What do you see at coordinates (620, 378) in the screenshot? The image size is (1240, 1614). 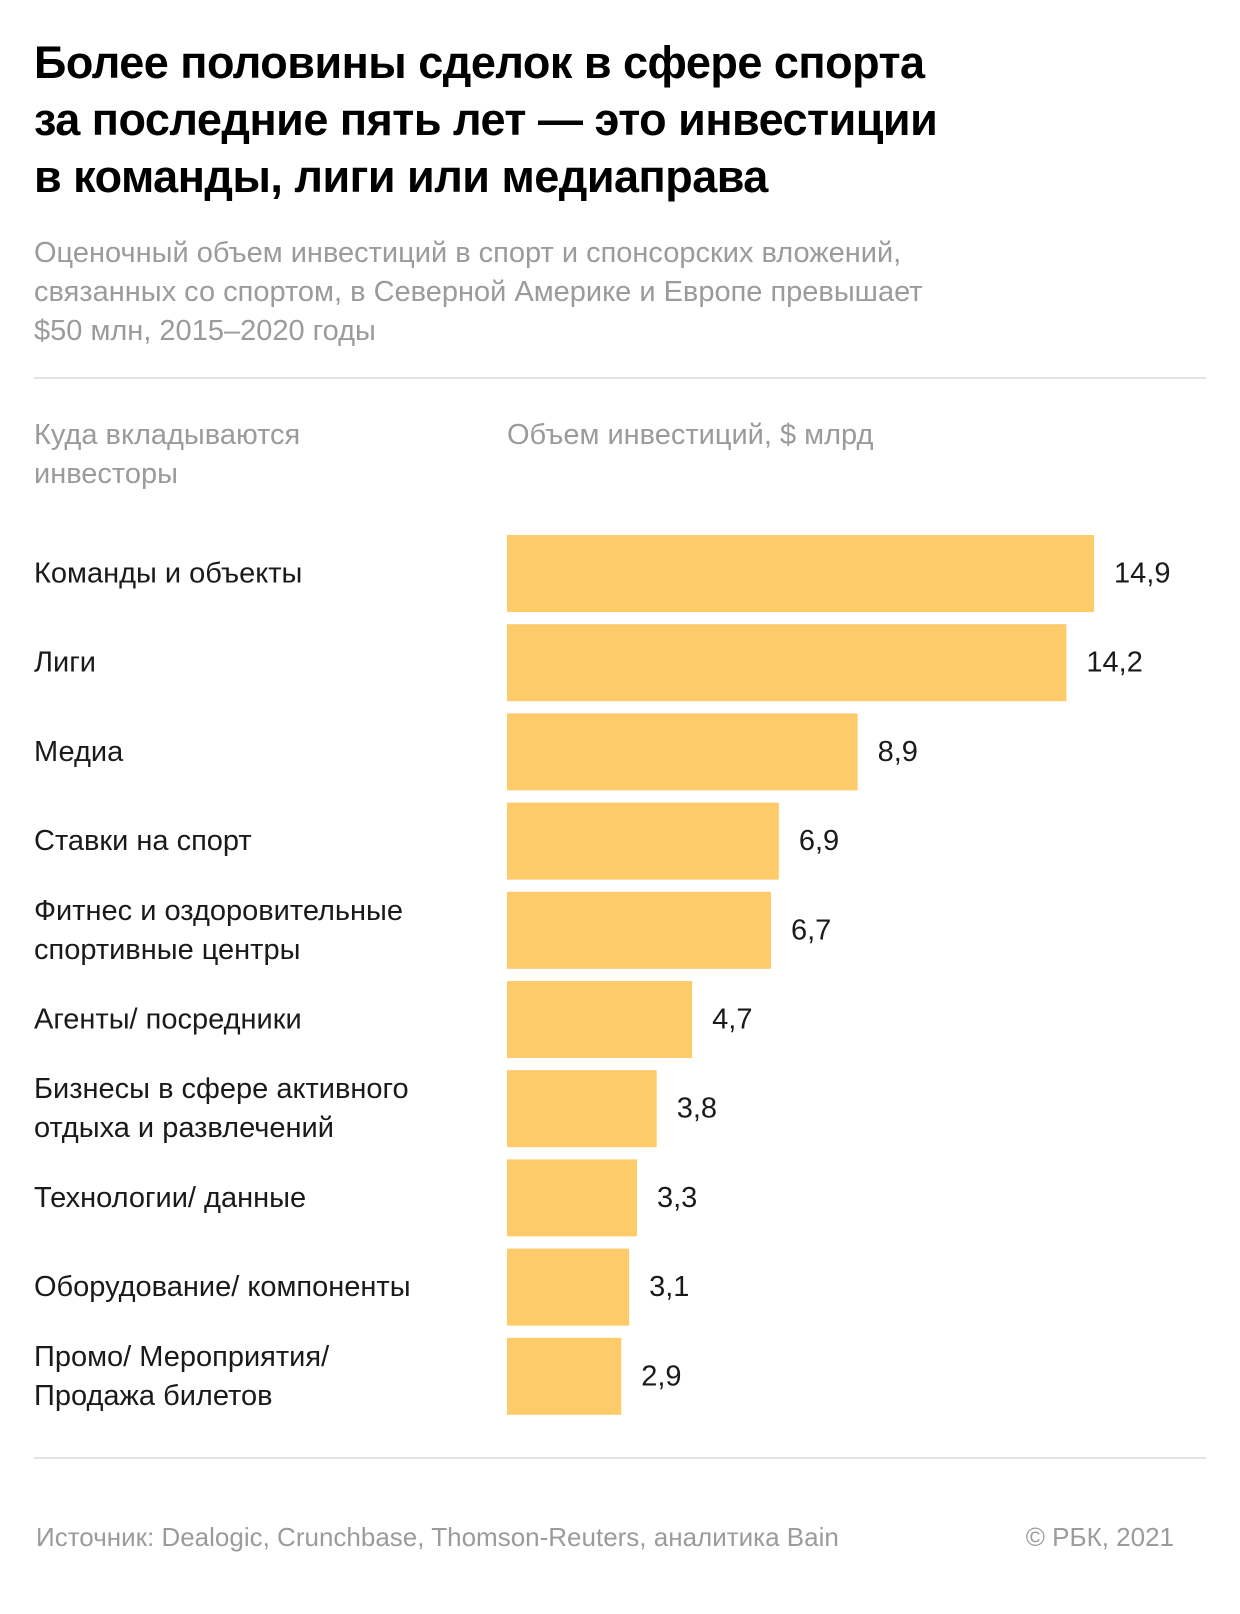 I see `top-divider` at bounding box center [620, 378].